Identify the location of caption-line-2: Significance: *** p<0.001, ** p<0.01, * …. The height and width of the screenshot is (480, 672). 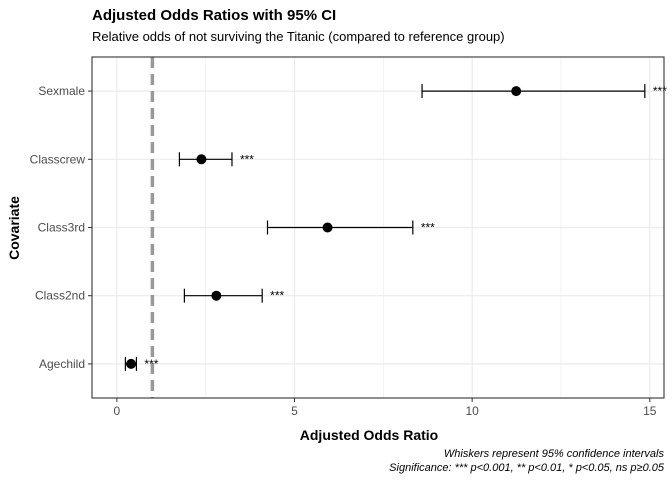
(527, 468).